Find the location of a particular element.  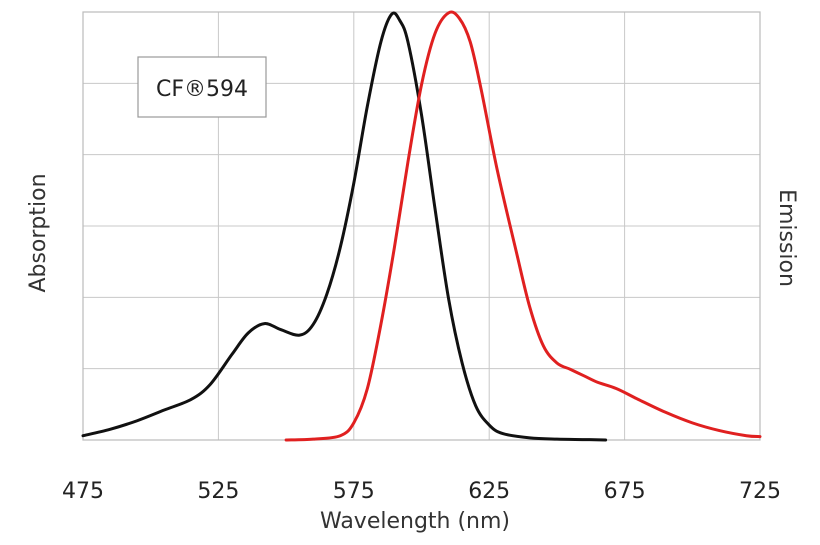

x-tick-labels: 475 525 575 625 675 725 is located at coordinates (421, 491).